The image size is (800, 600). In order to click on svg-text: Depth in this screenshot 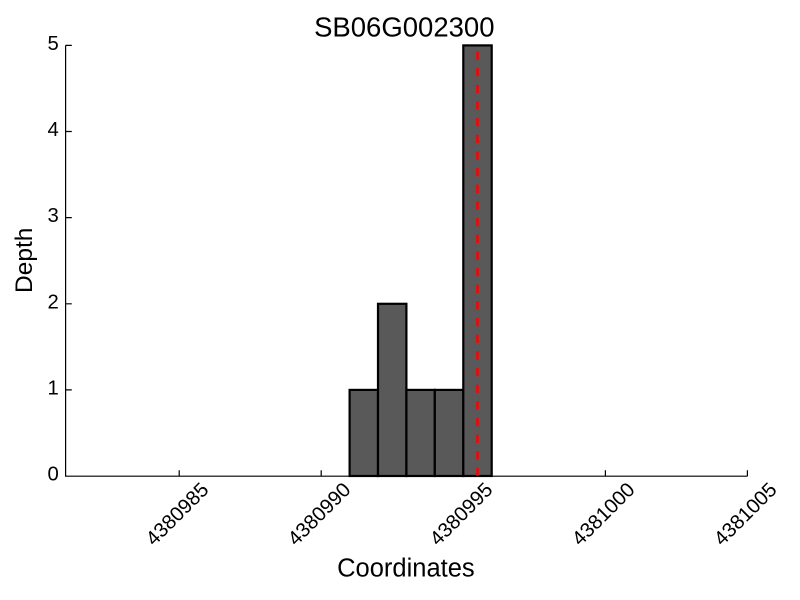, I will do `click(24, 260)`.